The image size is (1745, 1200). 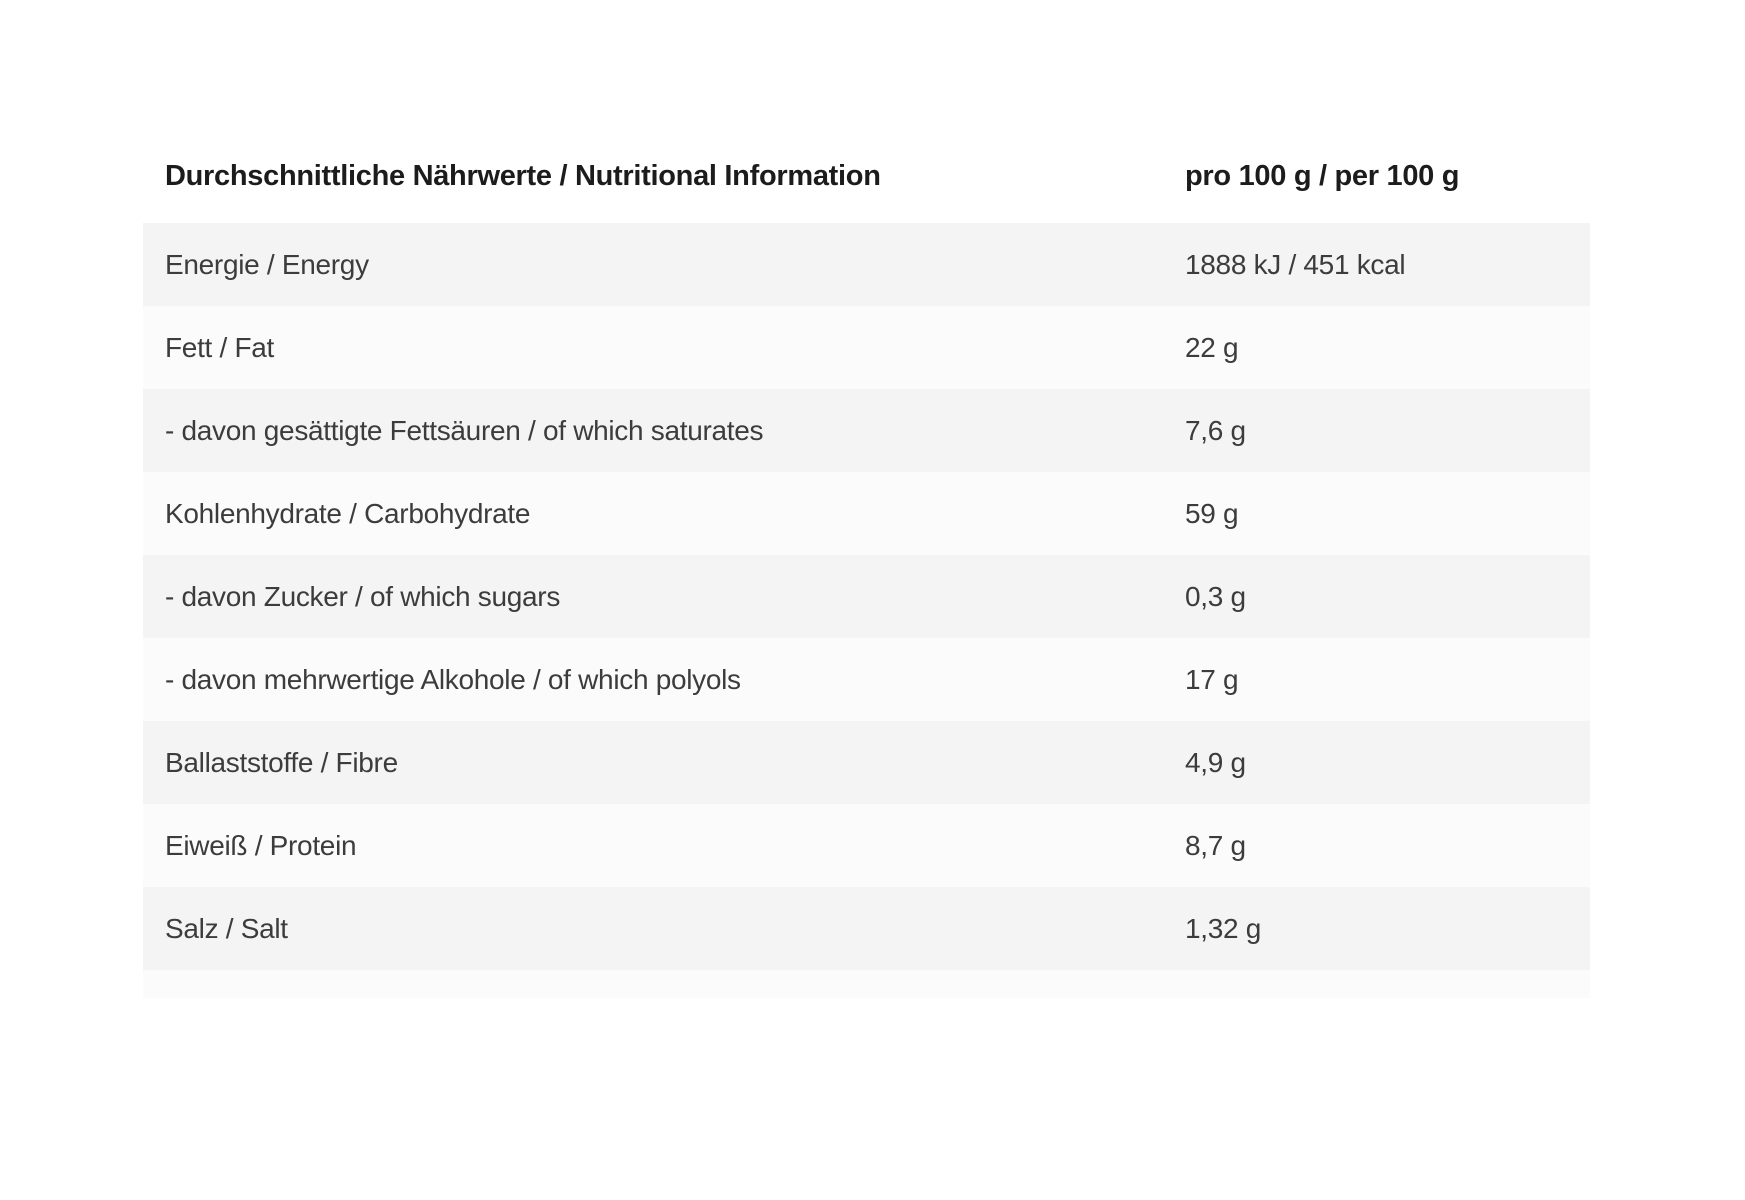 I want to click on nutrient-value: 59 g, so click(x=1212, y=513).